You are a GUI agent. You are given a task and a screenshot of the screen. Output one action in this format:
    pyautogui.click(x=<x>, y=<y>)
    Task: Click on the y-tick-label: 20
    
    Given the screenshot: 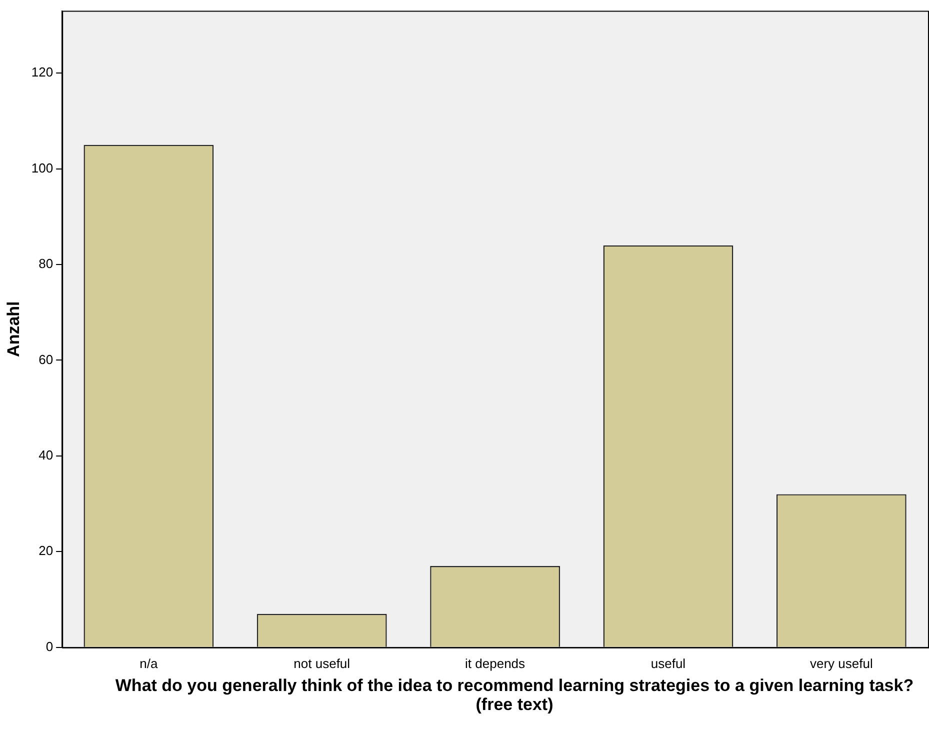 What is the action you would take?
    pyautogui.click(x=46, y=550)
    